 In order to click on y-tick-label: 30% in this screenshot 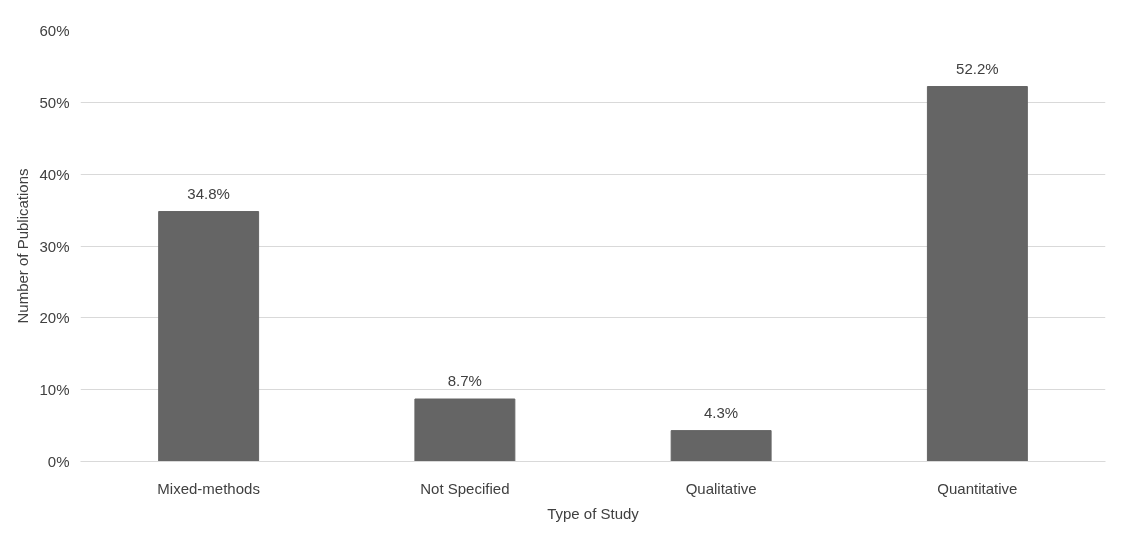, I will do `click(54, 246)`.